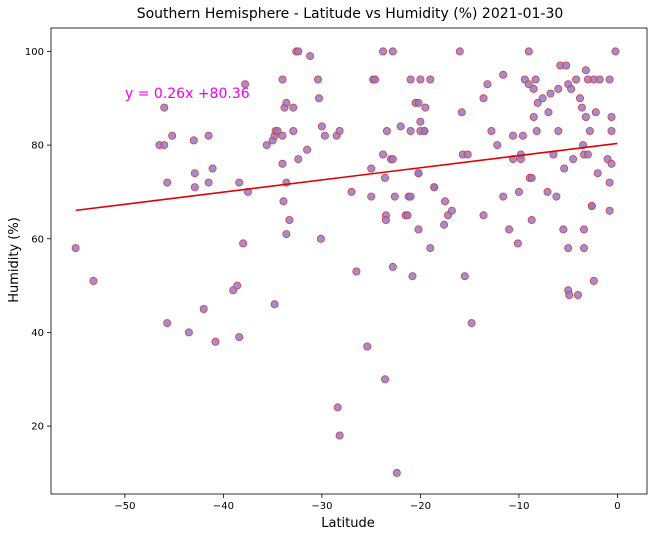 The width and height of the screenshot is (654, 536). Describe the element at coordinates (518, 506) in the screenshot. I see `x-tick-label: −10` at that location.